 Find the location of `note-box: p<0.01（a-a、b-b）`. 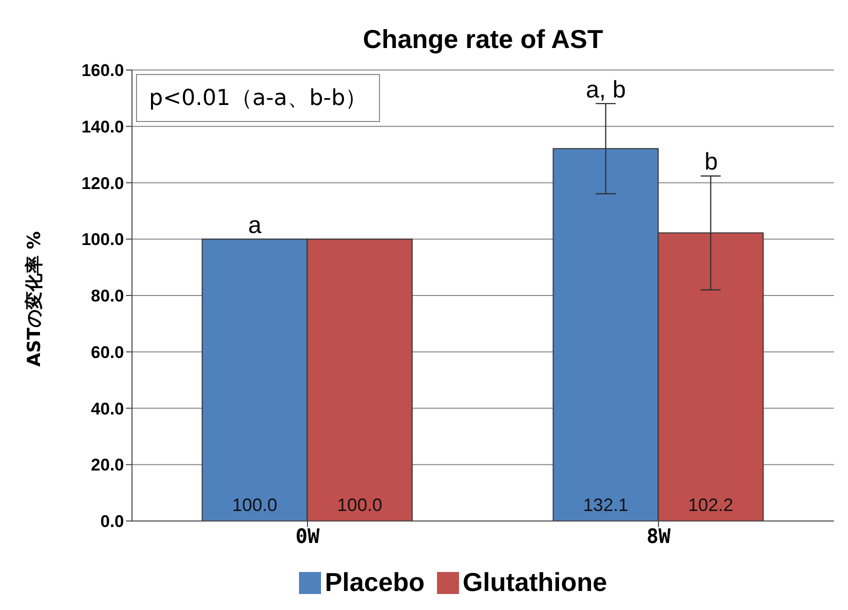

note-box: p<0.01（a-a、b-b） is located at coordinates (258, 98).